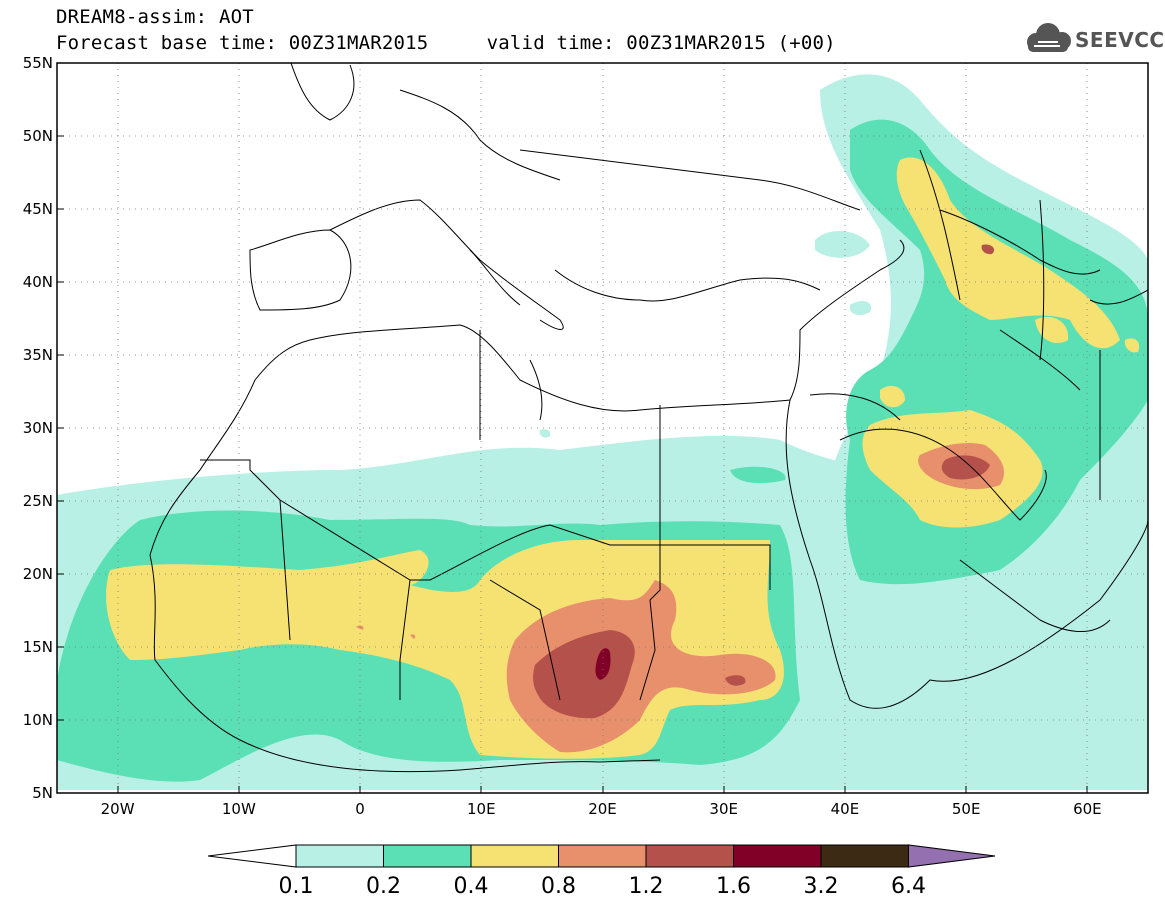 This screenshot has width=1165, height=905. I want to click on colorbar-label: 0.8, so click(558, 886).